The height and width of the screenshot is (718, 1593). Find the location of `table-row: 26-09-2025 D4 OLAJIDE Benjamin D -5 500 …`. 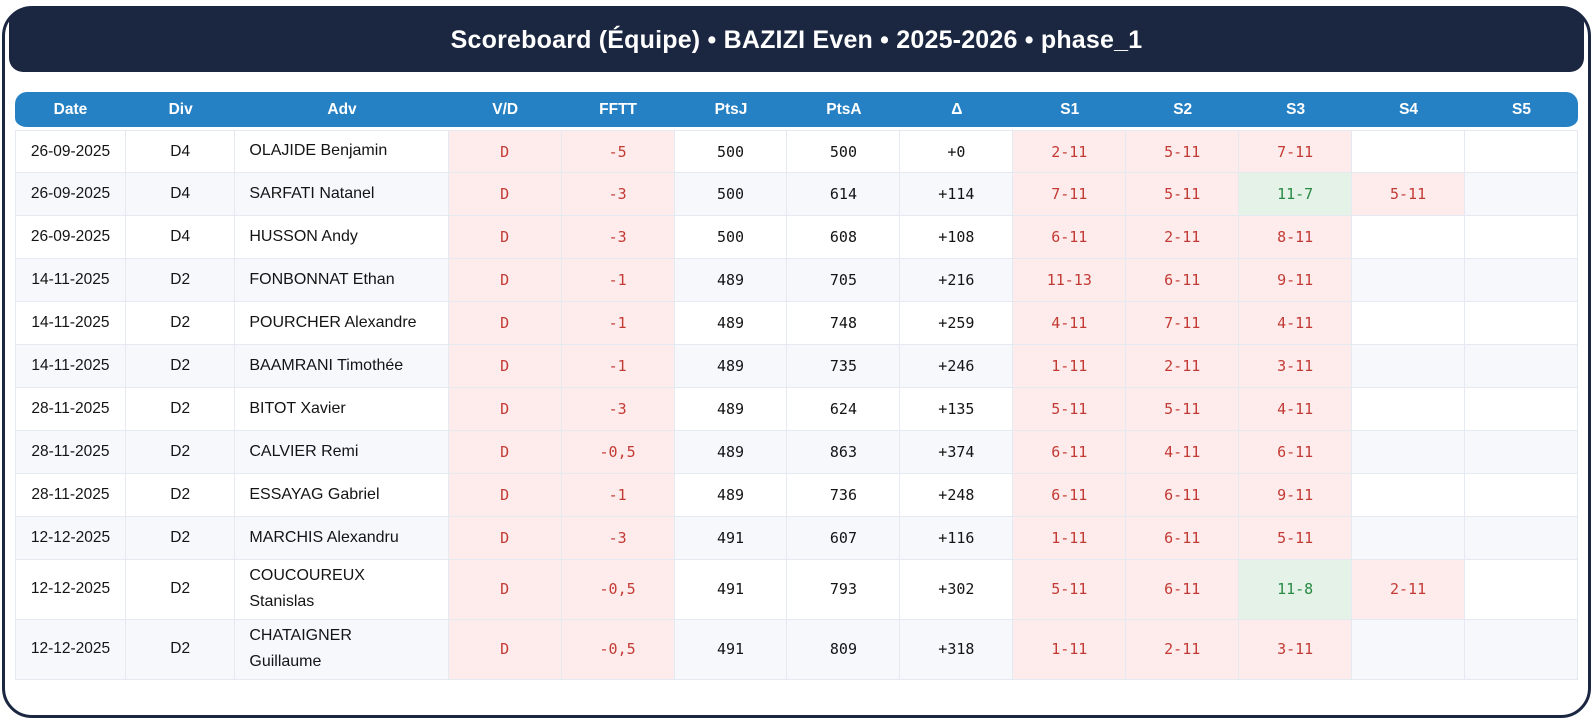

table-row: 26-09-2025 D4 OLAJIDE Benjamin D -5 500 … is located at coordinates (796, 151).